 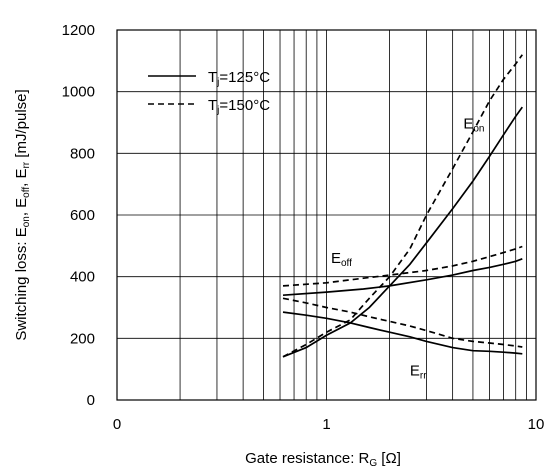 I want to click on legend-label-150: Tj=150°C, so click(x=239, y=106).